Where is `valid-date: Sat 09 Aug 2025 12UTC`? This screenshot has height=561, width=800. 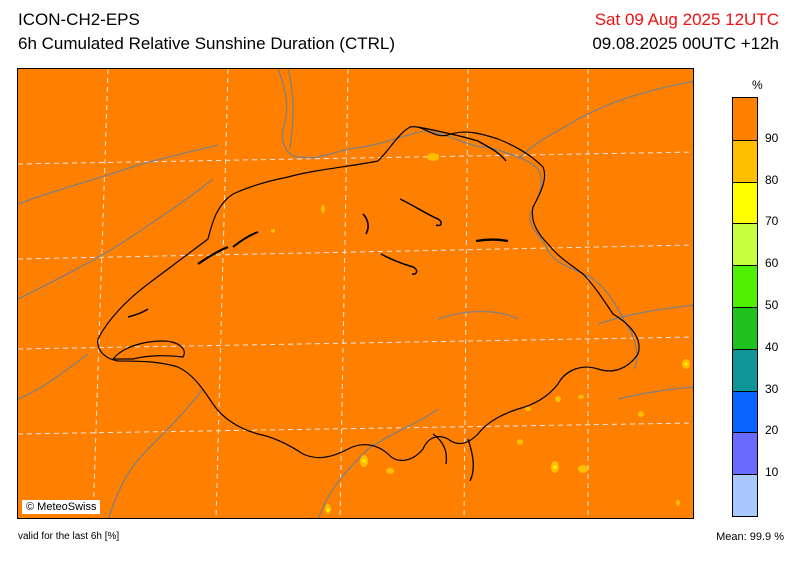
valid-date: Sat 09 Aug 2025 12UTC is located at coordinates (686, 19).